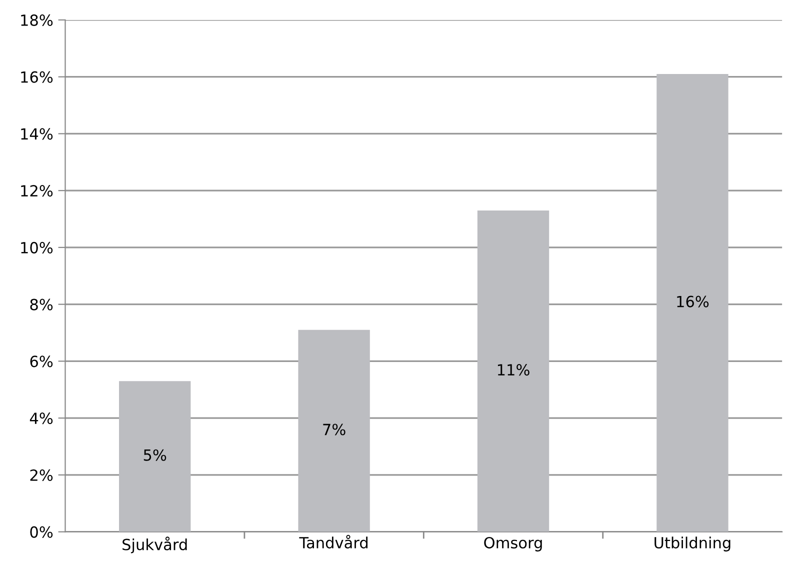 The image size is (786, 570). I want to click on y-tick-label: 14%, so click(37, 134).